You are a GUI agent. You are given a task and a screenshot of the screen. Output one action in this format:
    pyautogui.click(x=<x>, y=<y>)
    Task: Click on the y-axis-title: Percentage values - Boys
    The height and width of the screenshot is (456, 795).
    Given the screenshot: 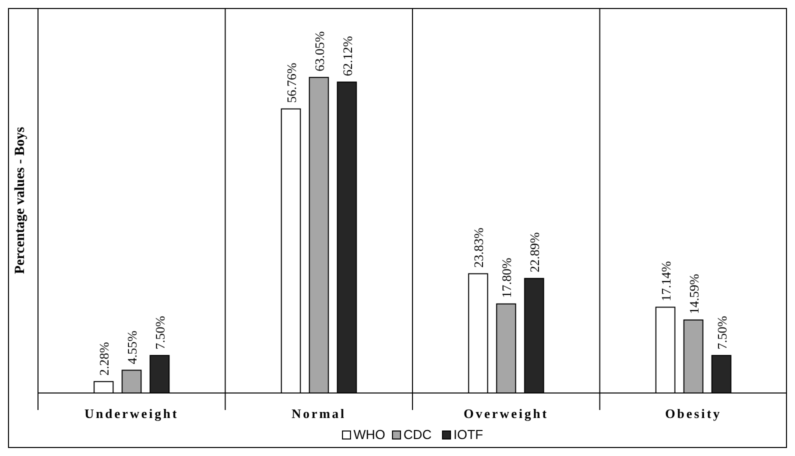 What is the action you would take?
    pyautogui.click(x=20, y=200)
    